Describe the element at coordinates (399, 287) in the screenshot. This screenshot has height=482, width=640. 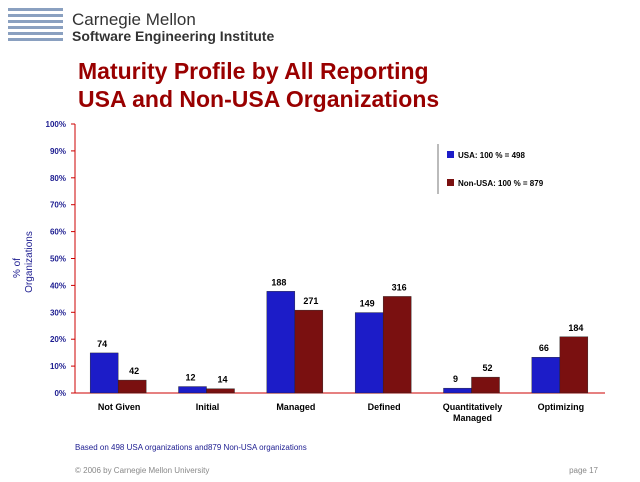
I see `data-label: 316` at that location.